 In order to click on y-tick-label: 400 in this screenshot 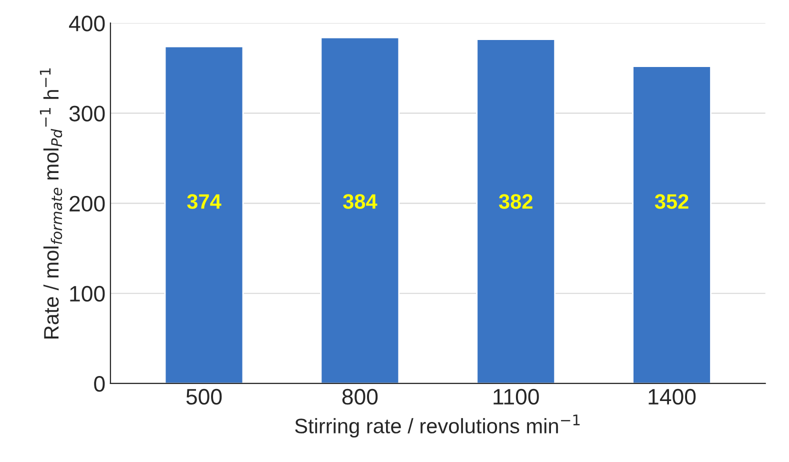, I will do `click(87, 24)`.